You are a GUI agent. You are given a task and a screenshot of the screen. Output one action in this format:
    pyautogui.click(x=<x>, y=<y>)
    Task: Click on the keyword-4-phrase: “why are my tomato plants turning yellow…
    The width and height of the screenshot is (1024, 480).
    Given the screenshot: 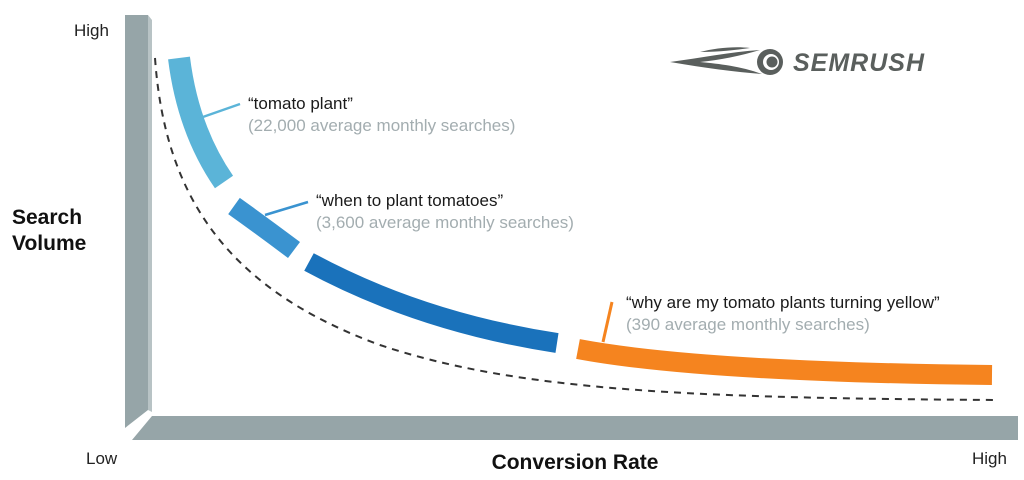 What is the action you would take?
    pyautogui.click(x=783, y=302)
    